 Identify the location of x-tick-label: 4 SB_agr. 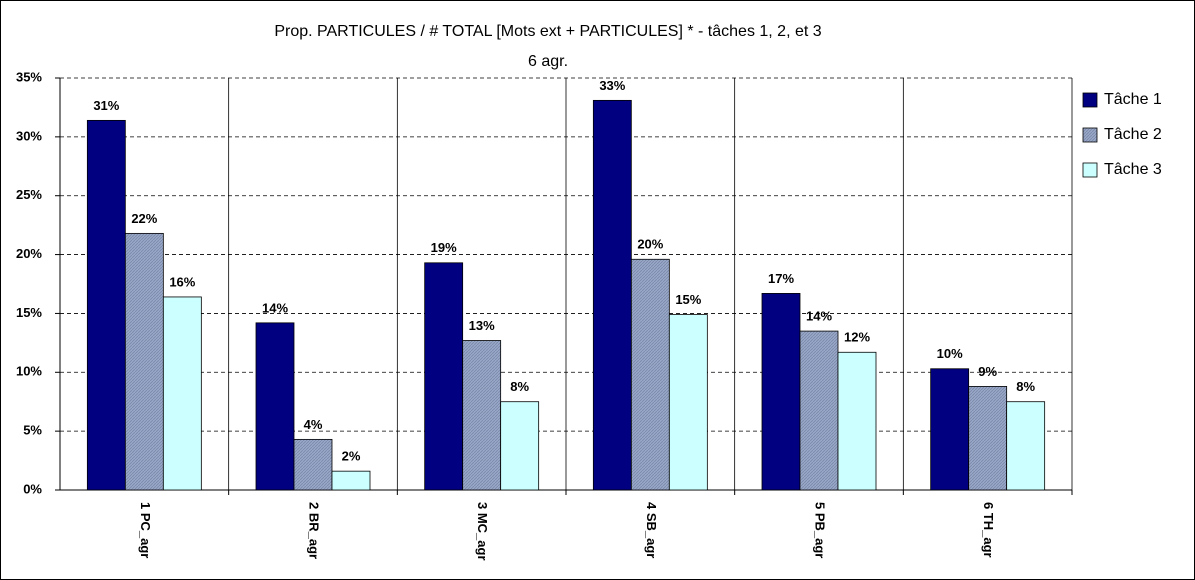
(651, 530).